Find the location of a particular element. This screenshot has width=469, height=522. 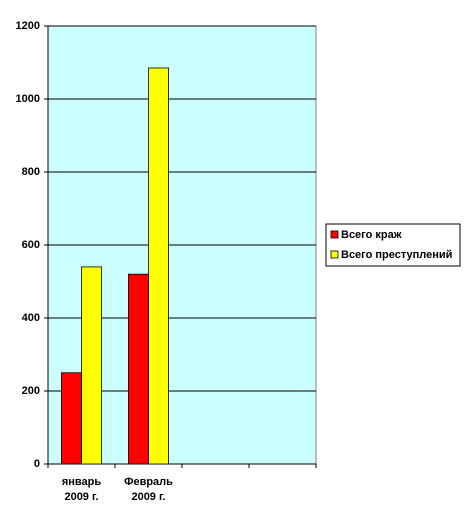

y-tick-label: 400 is located at coordinates (31, 318).